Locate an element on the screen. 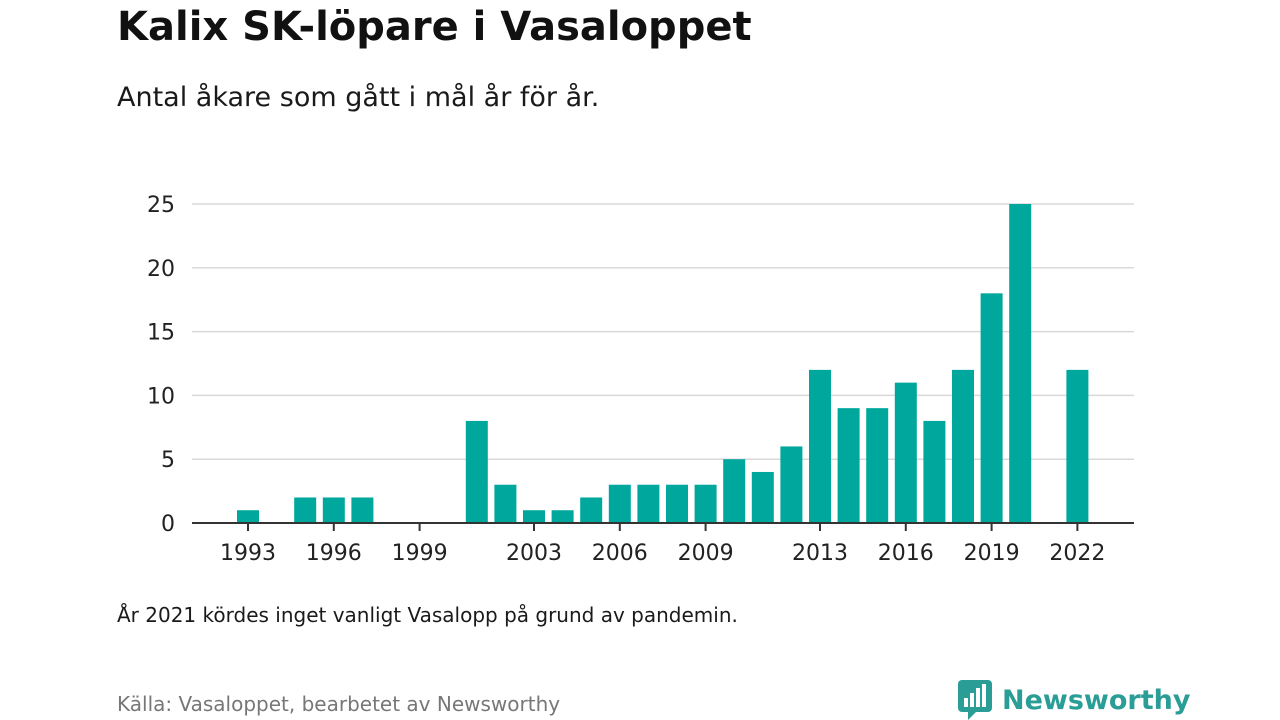  y-tick-label: 20 is located at coordinates (161, 269).